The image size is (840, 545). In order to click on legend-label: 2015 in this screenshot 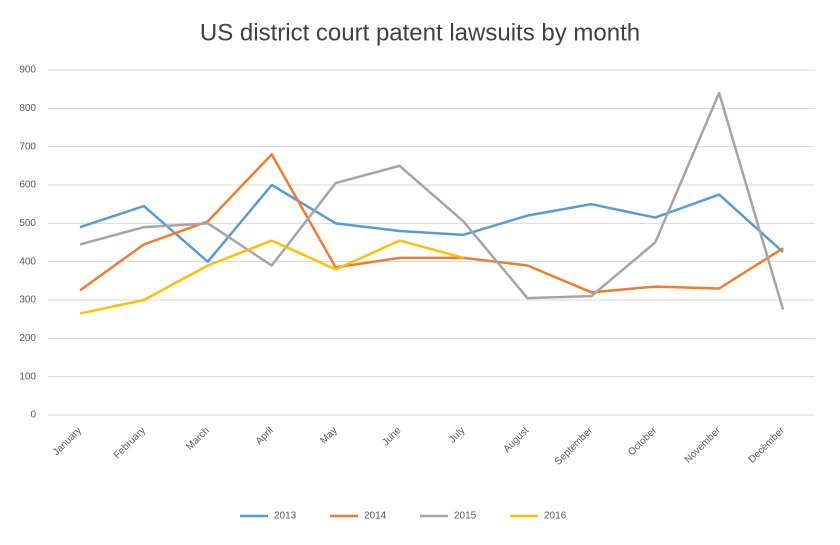, I will do `click(465, 516)`.